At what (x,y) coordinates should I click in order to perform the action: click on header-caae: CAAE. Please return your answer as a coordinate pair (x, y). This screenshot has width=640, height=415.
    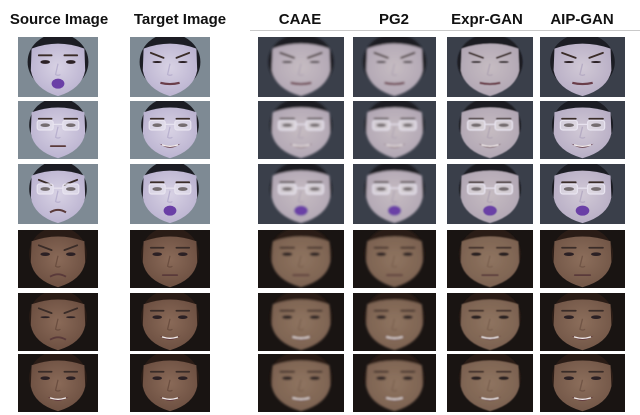
    Looking at the image, I should click on (300, 19).